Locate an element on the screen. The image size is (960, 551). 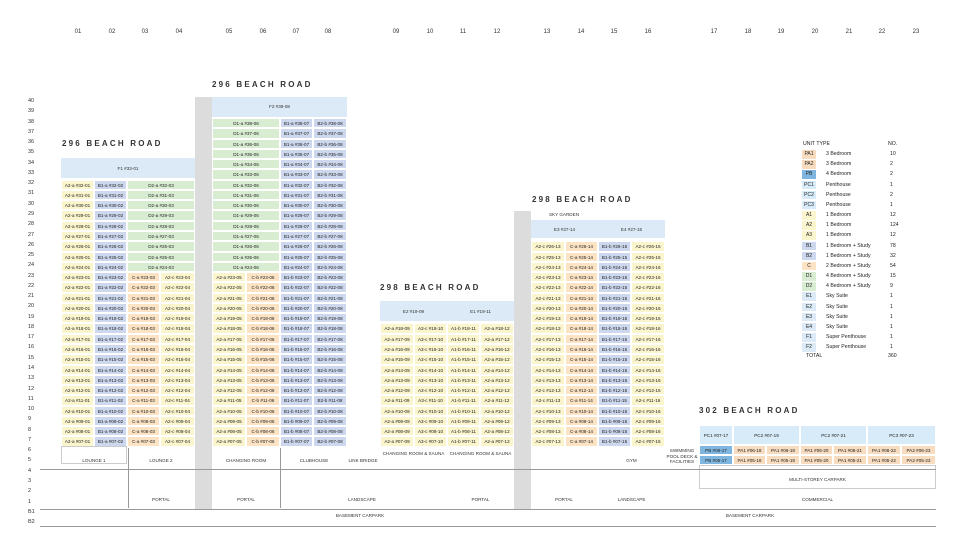
unit-cell: B1-a #13-02 is located at coordinates (110, 380).